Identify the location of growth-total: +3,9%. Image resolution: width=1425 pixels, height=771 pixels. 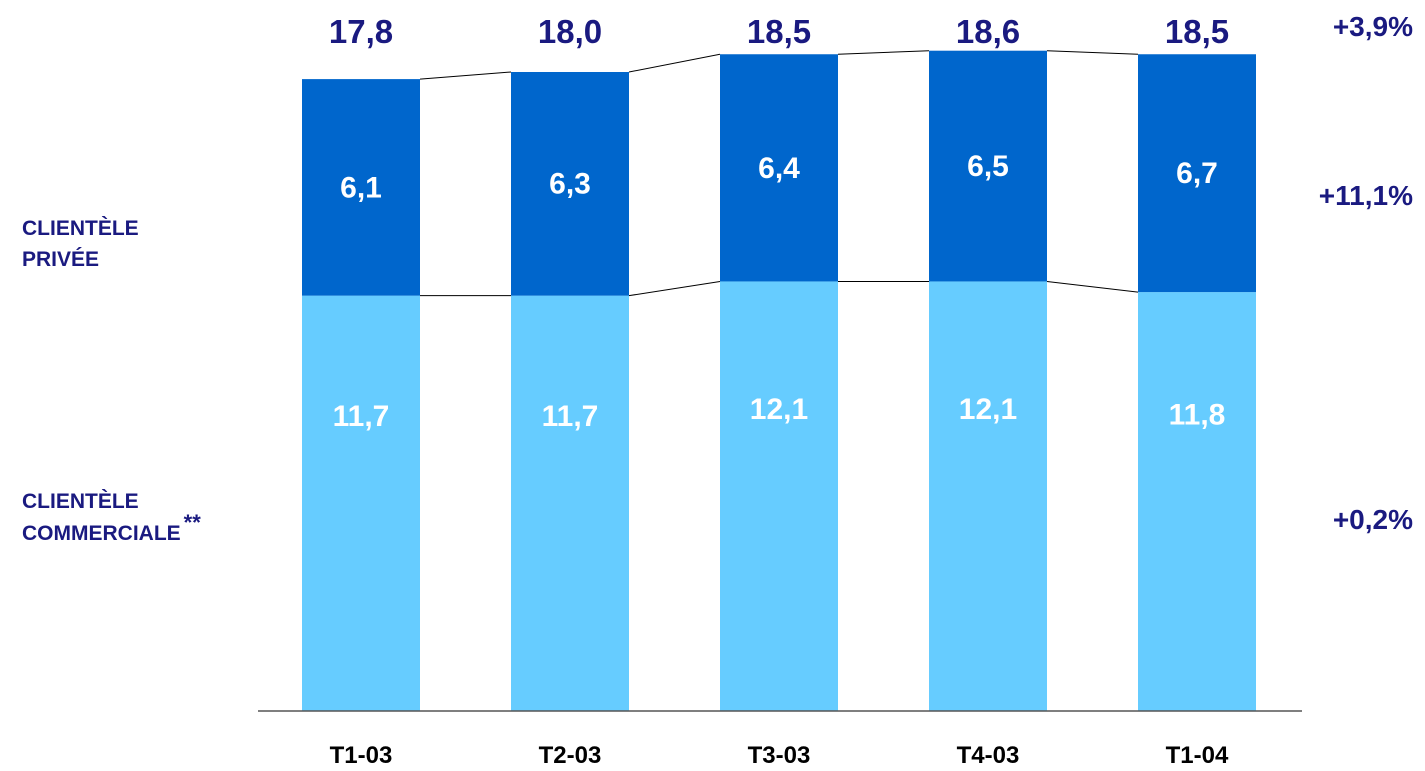
(1372, 26).